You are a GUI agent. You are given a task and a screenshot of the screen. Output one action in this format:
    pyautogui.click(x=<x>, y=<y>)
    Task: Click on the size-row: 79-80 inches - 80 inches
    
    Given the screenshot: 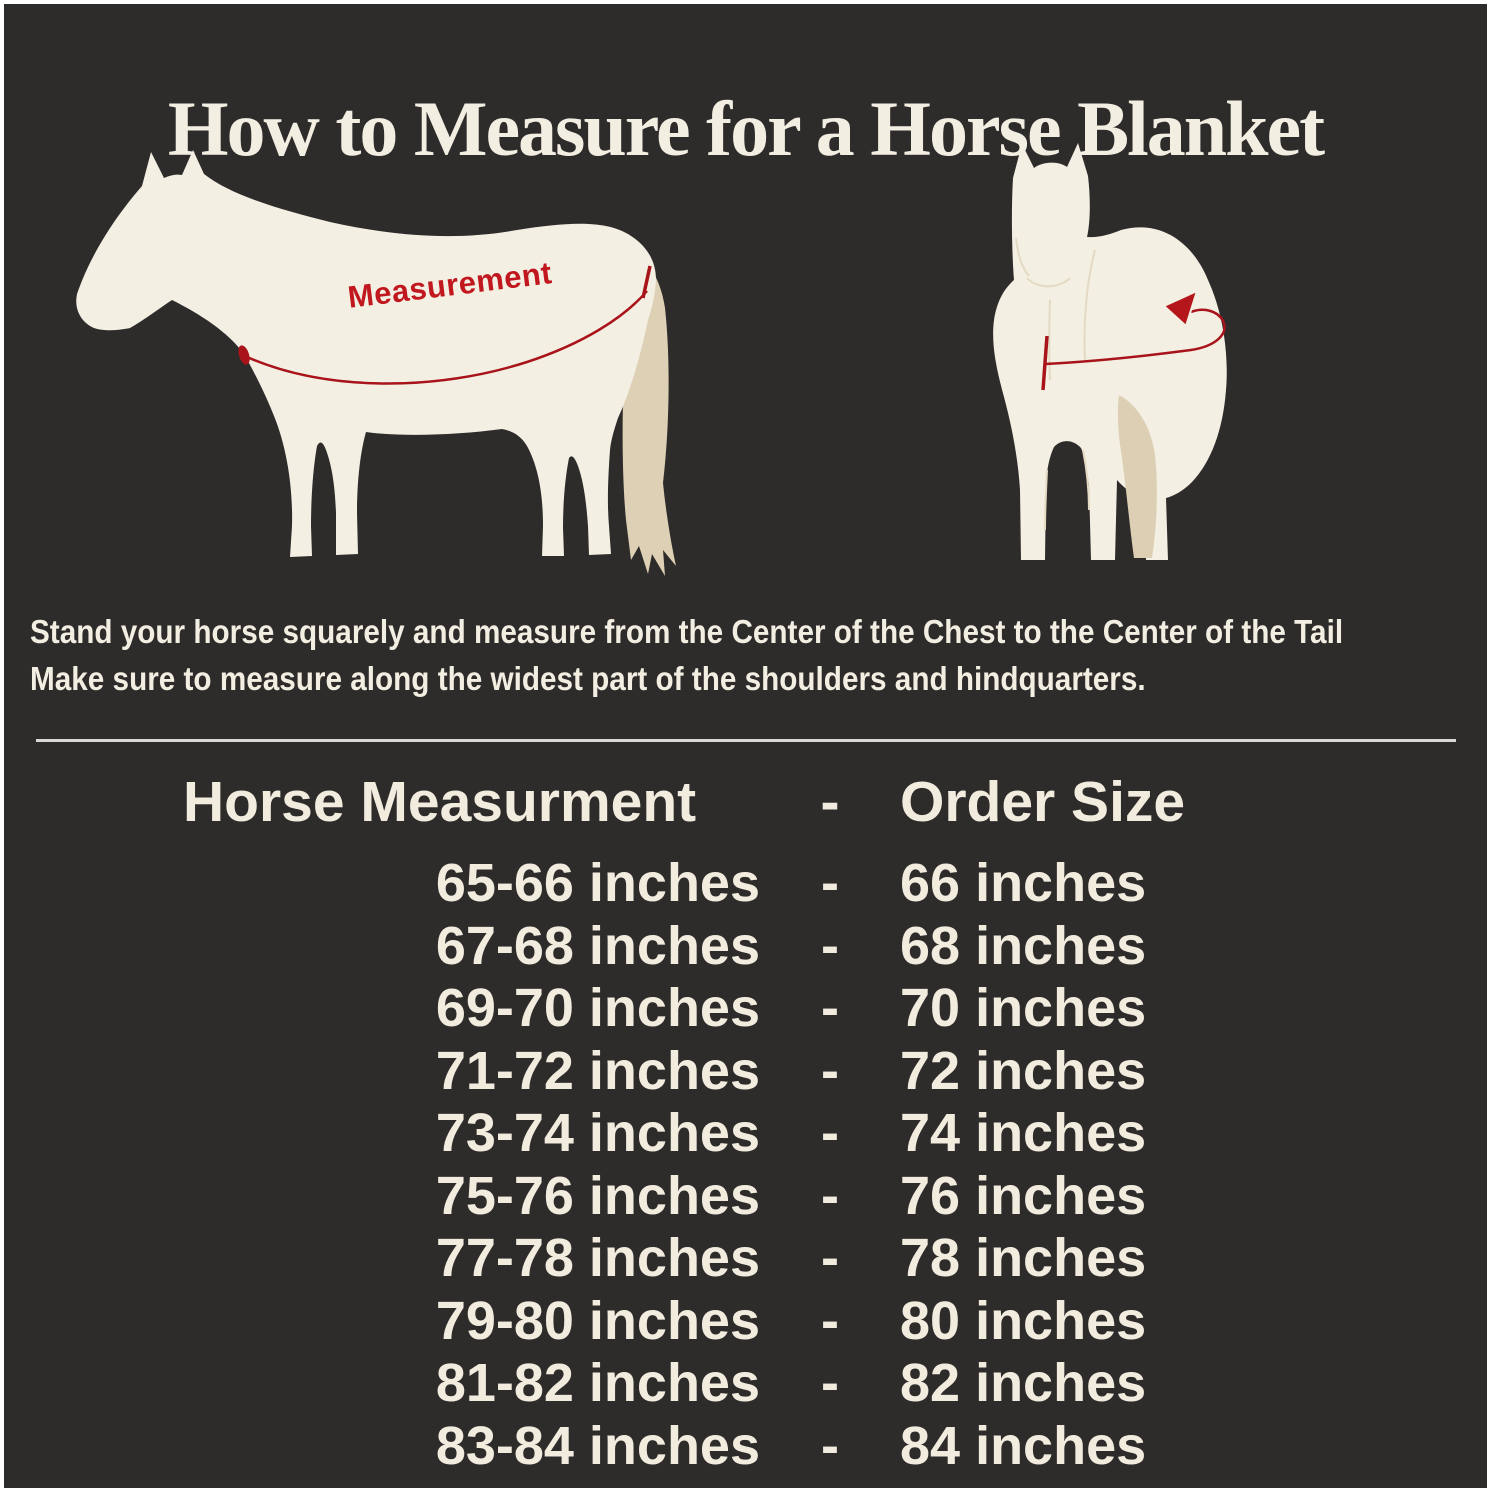 What is the action you would take?
    pyautogui.click(x=745, y=1321)
    